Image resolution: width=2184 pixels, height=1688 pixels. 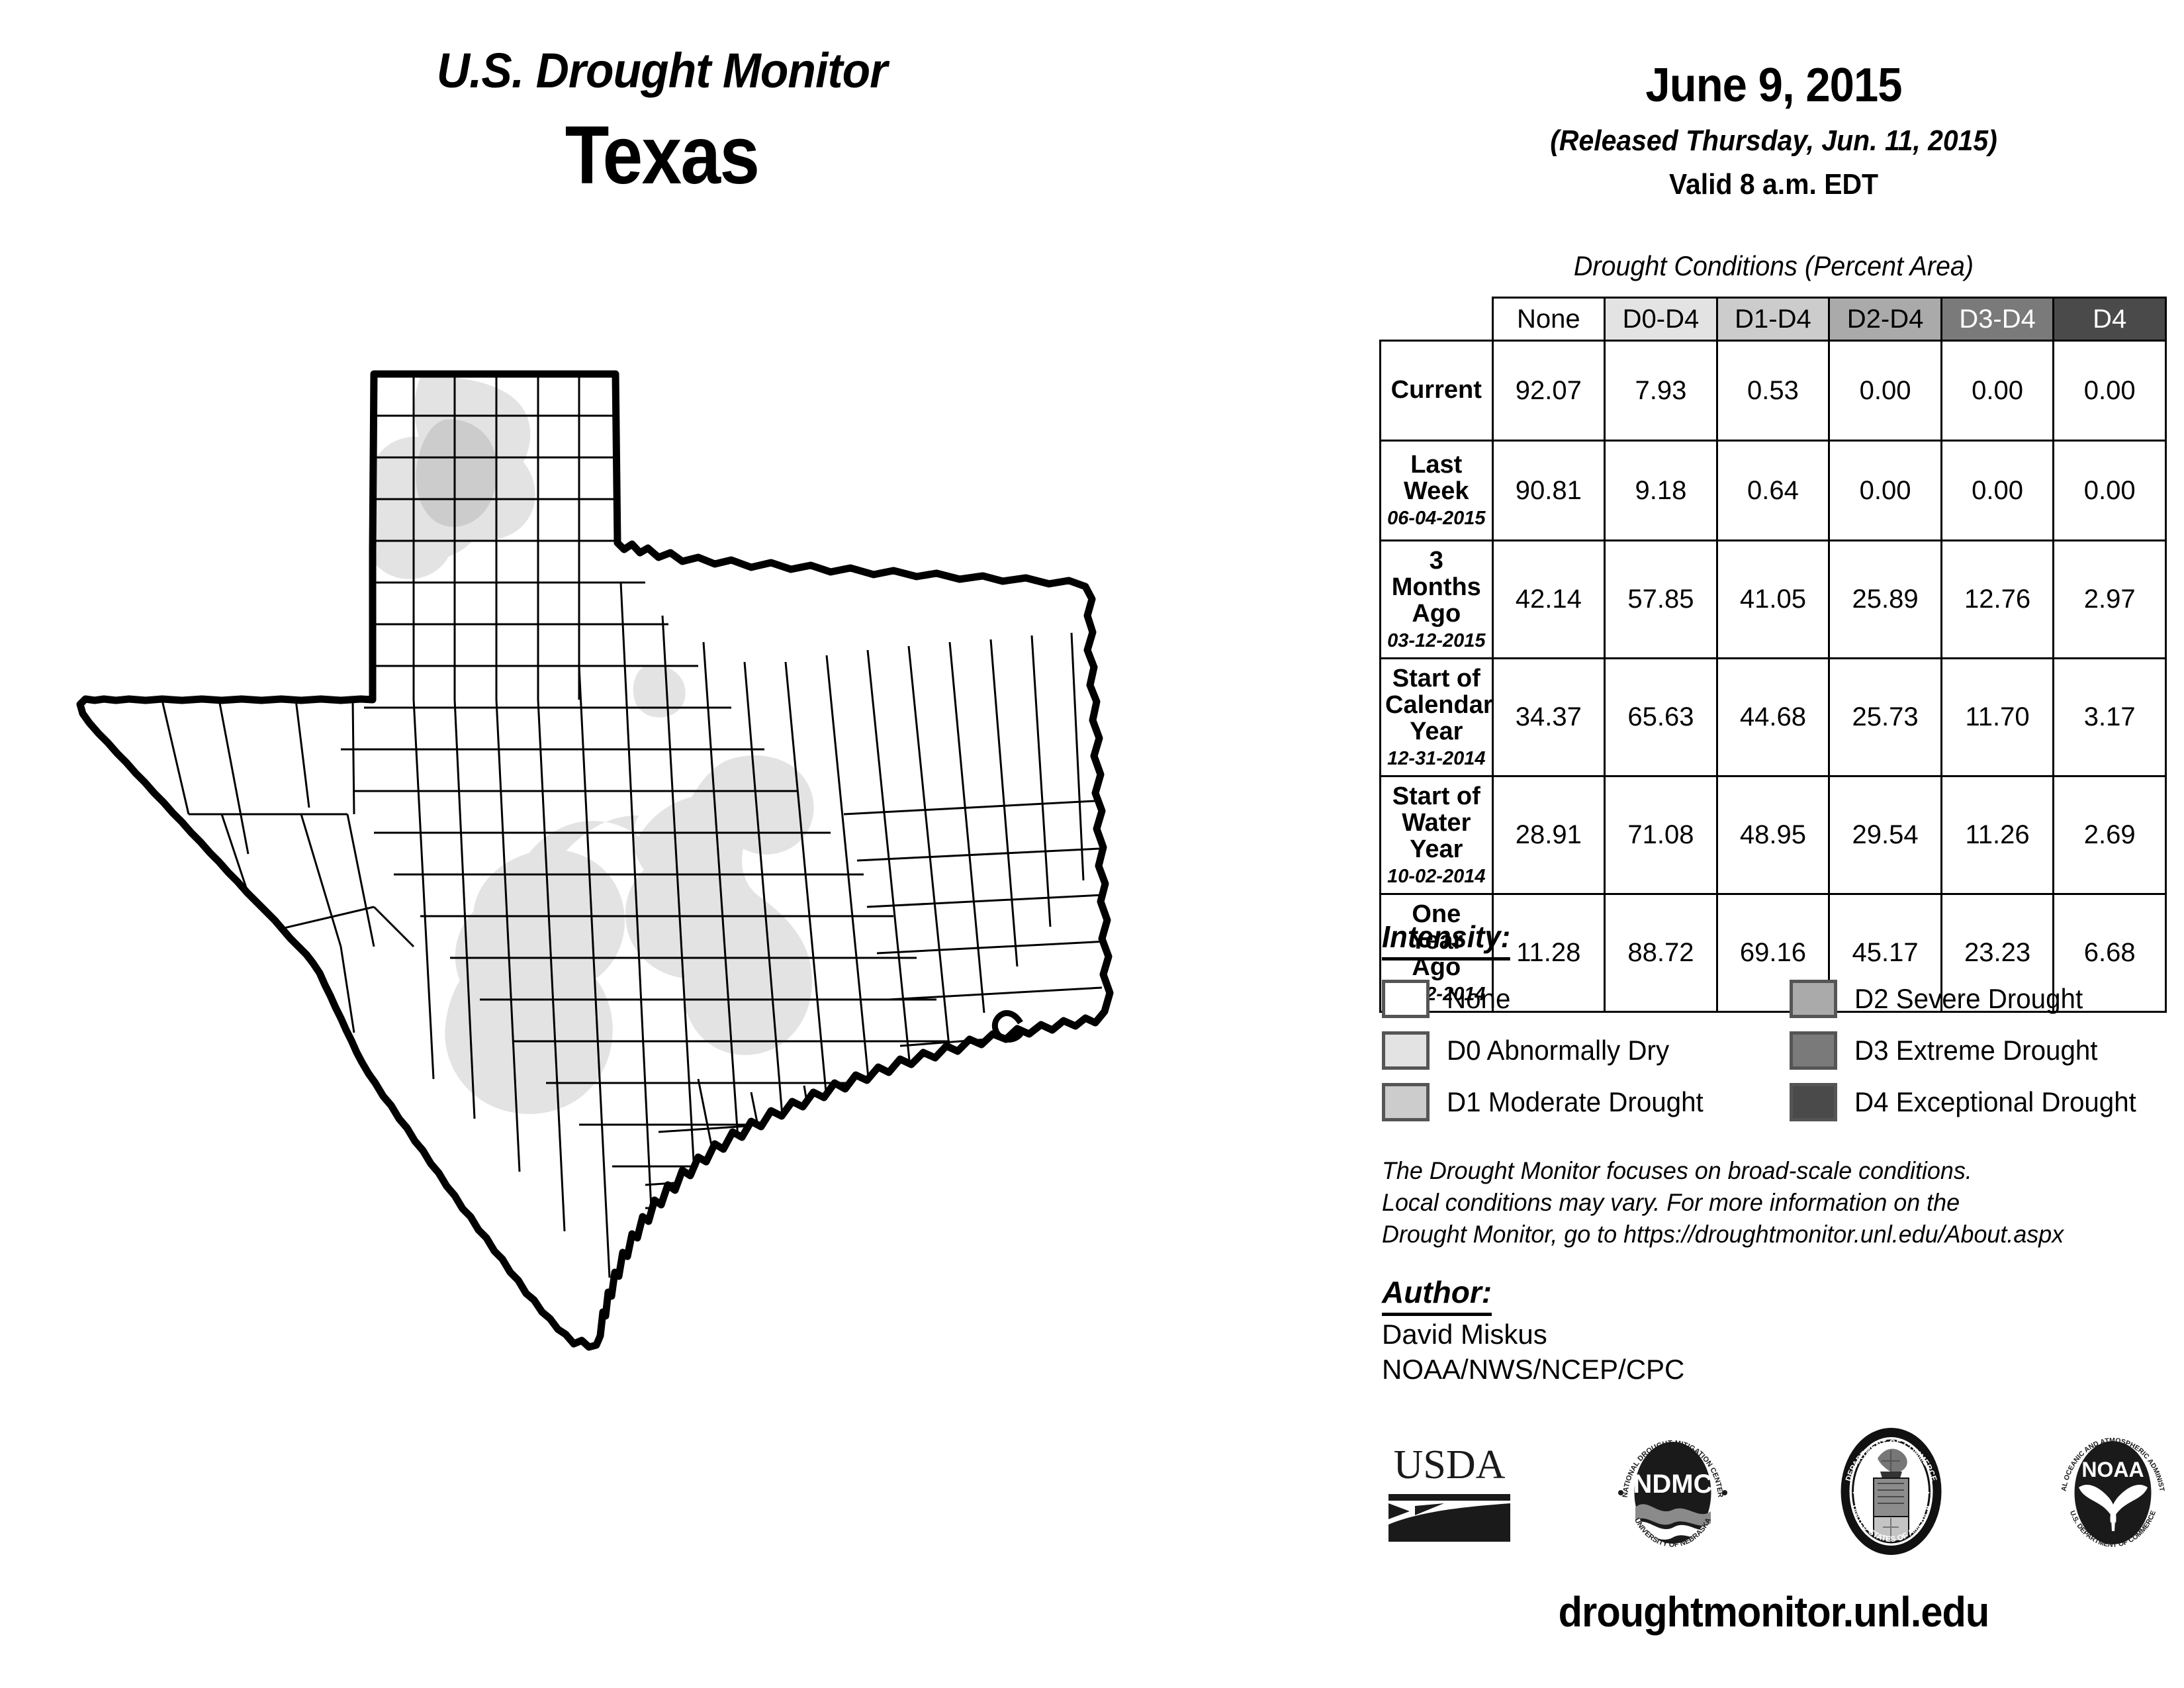 What do you see at coordinates (1436, 519) in the screenshot?
I see `row-label-date: 06-04-2015` at bounding box center [1436, 519].